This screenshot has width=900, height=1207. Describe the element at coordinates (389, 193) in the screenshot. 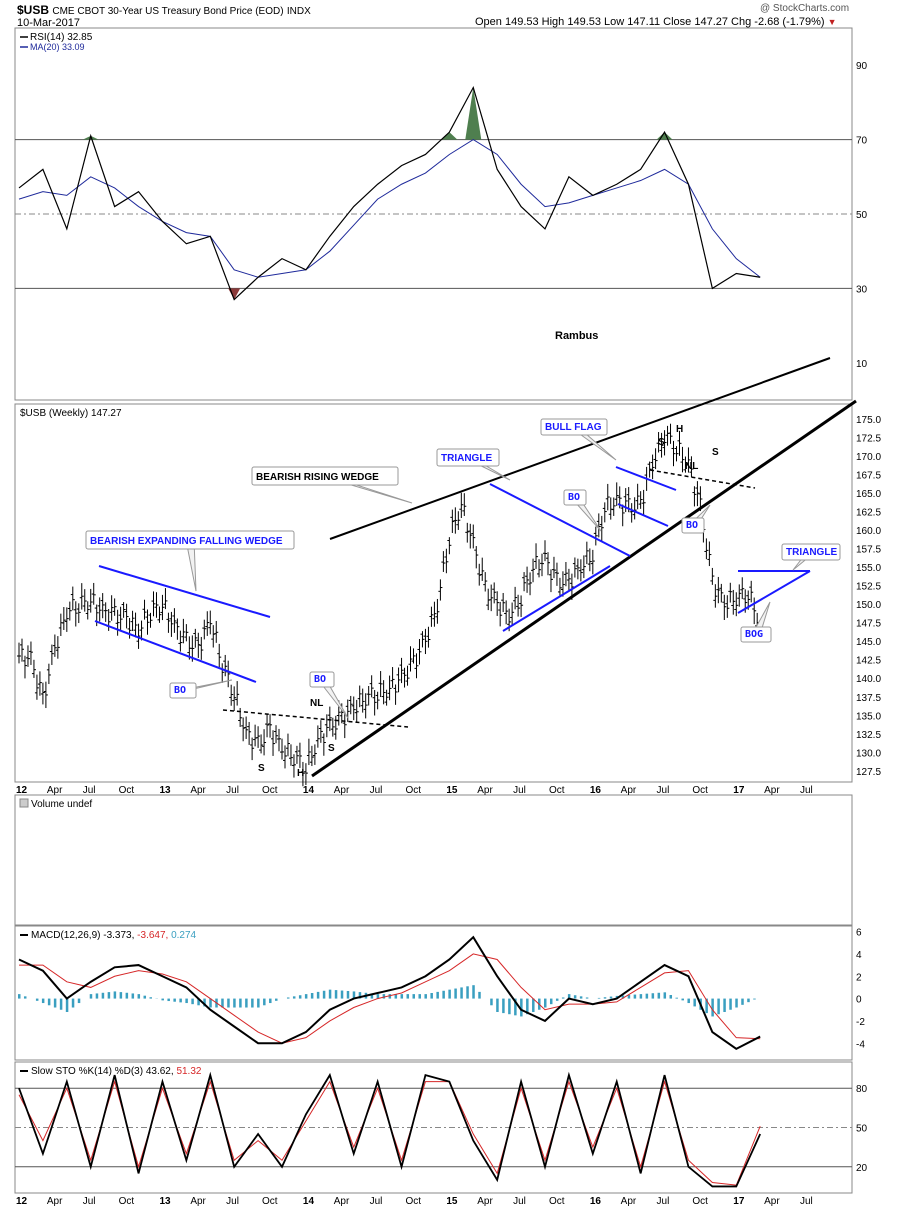

I see `rsi-line` at that location.